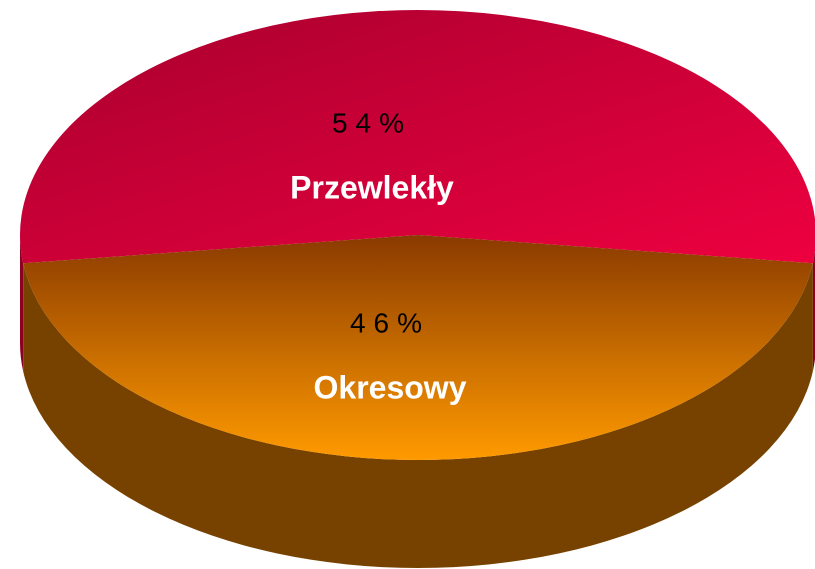 This screenshot has height=569, width=815. Describe the element at coordinates (372, 187) in the screenshot. I see `slice-label: Przewlekły` at that location.